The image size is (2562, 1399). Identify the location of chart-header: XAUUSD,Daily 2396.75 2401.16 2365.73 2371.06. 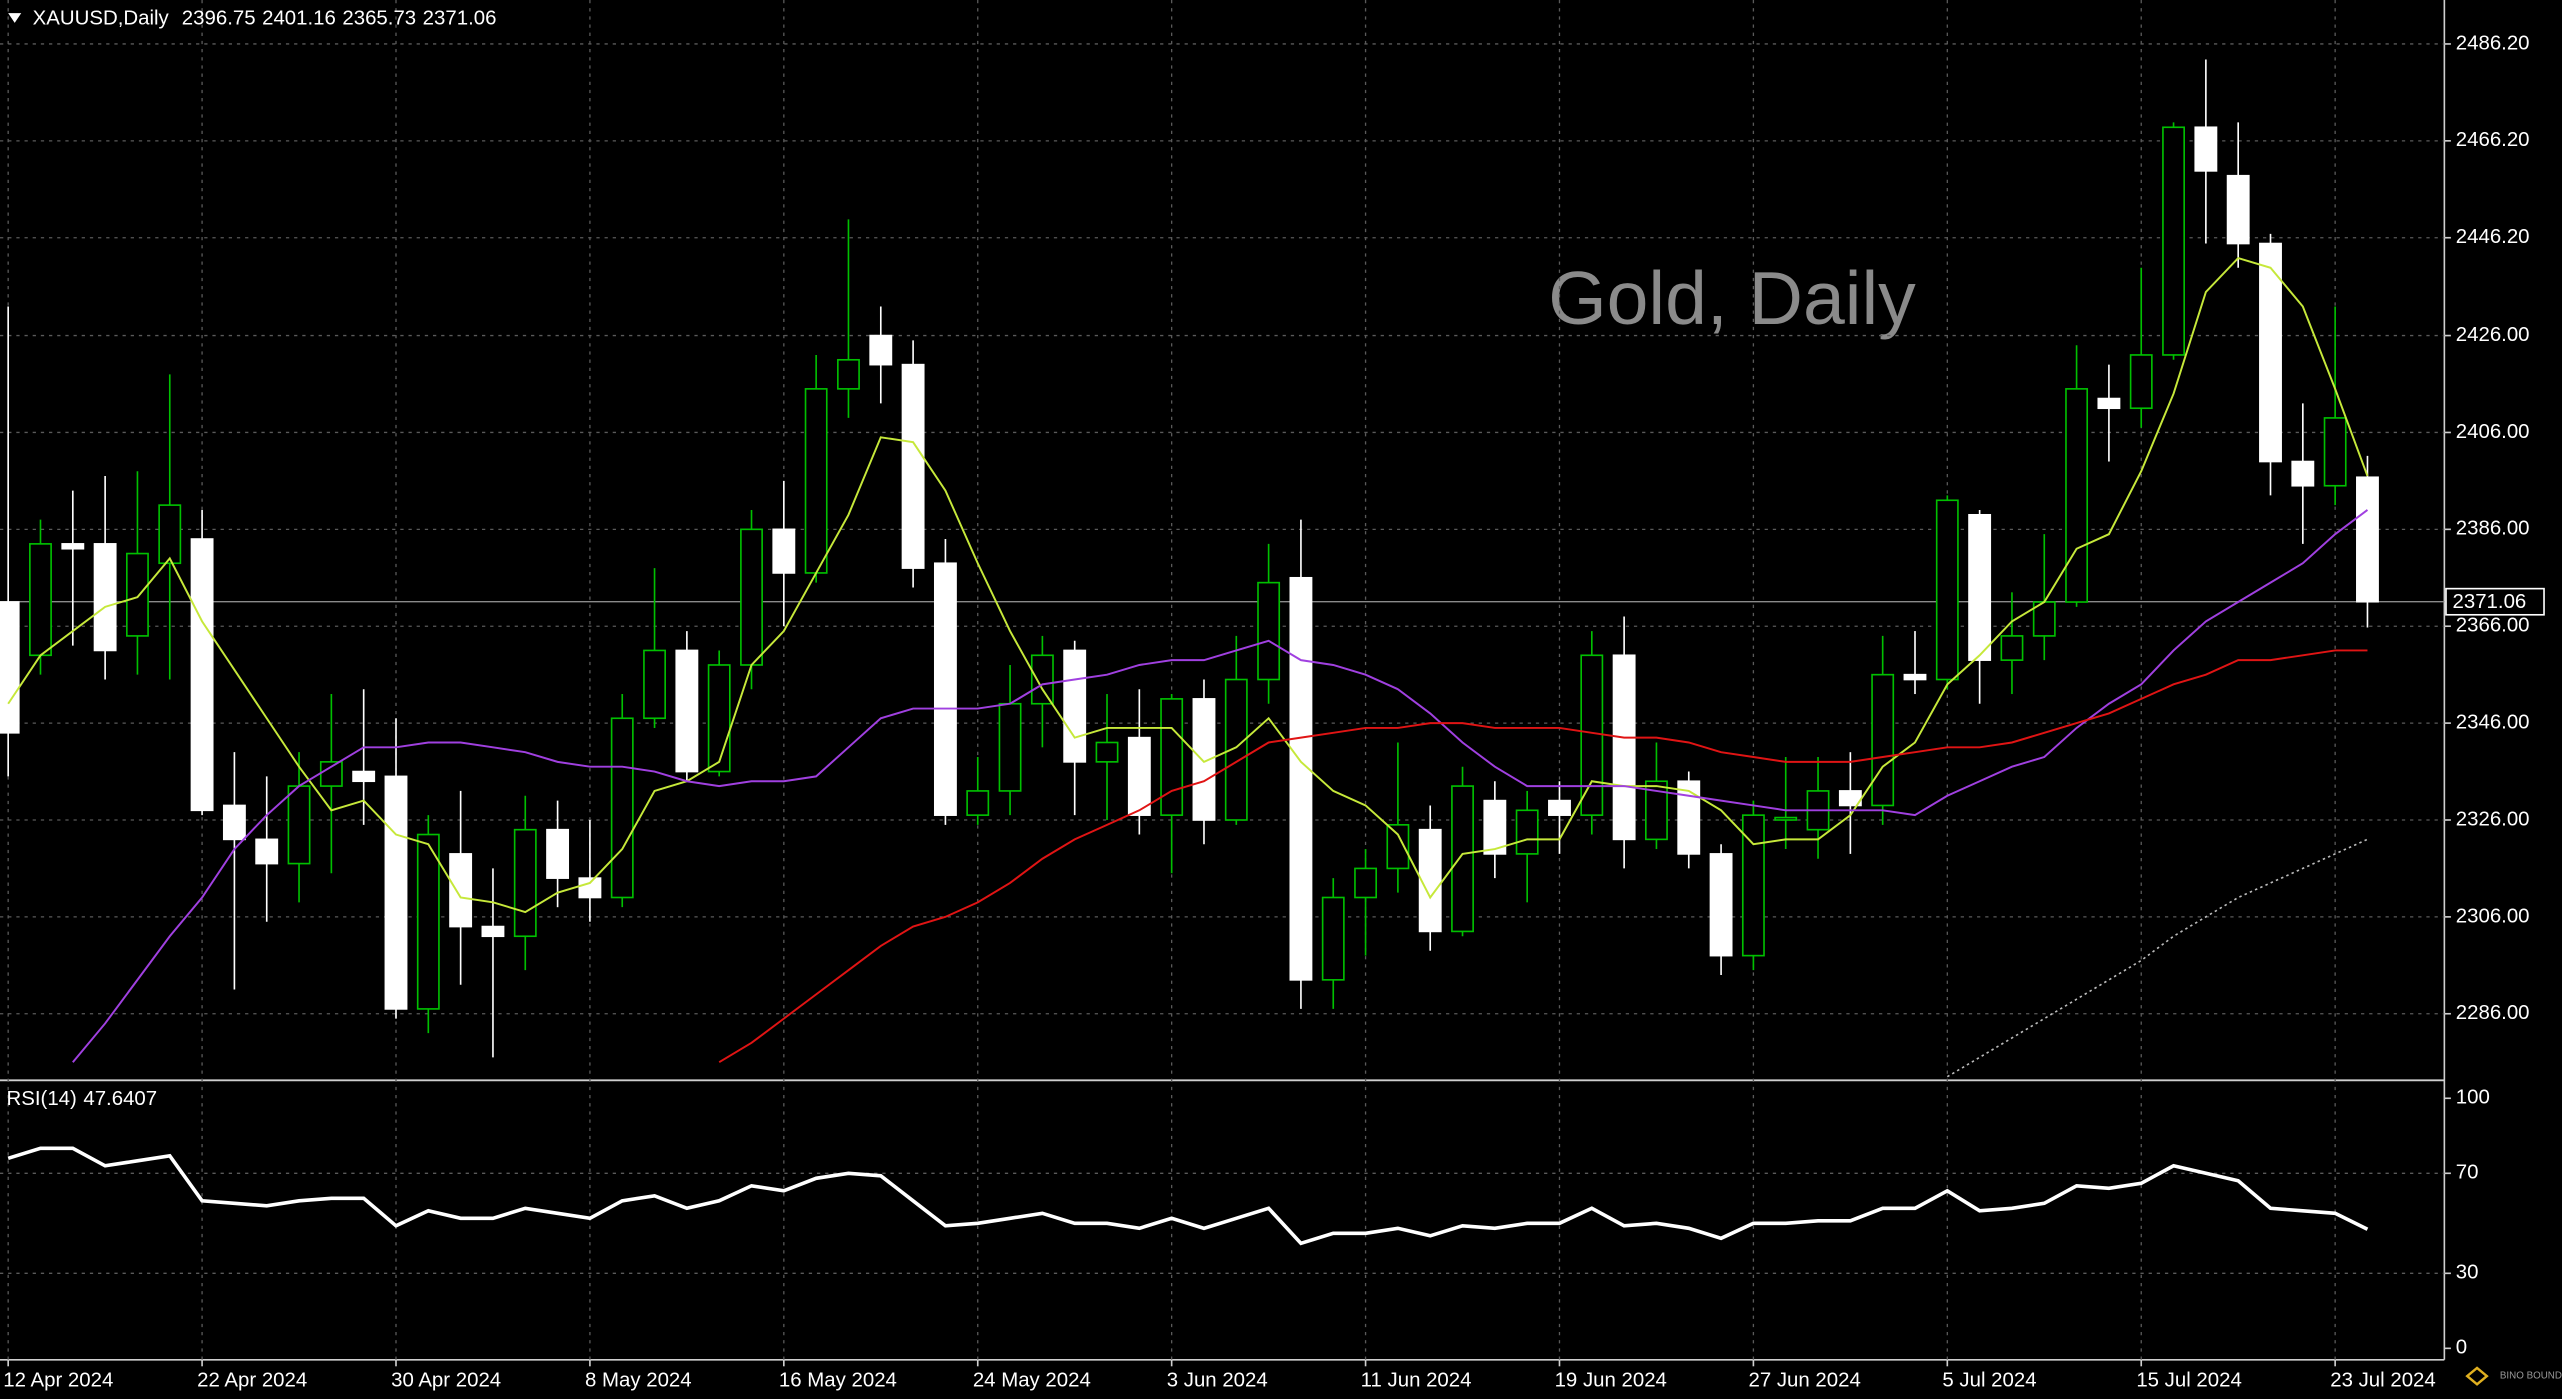
(265, 19).